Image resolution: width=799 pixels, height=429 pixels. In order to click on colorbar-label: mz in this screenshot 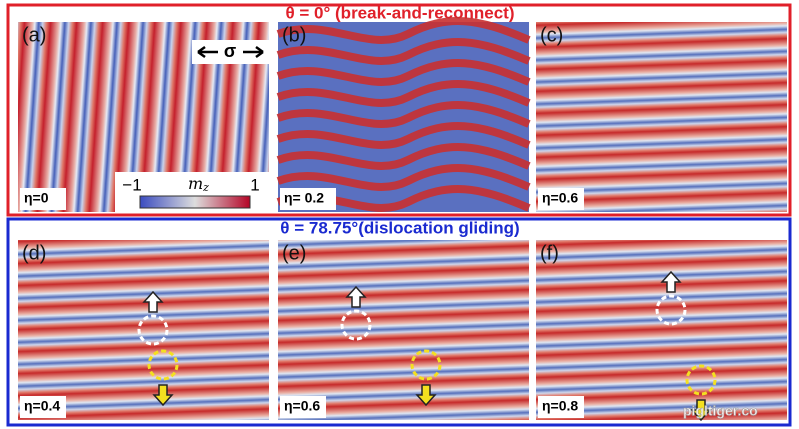, I will do `click(198, 184)`.